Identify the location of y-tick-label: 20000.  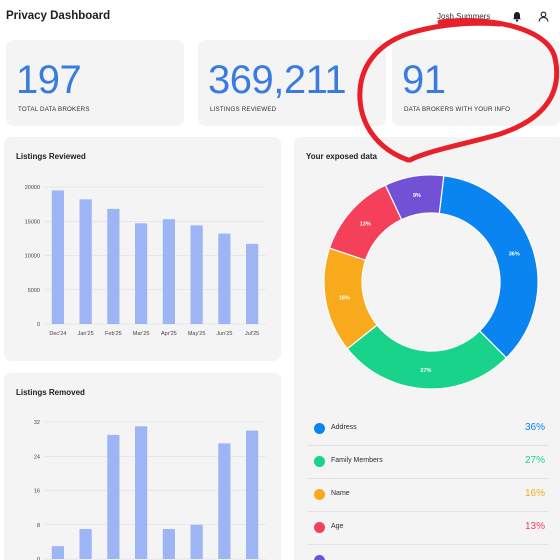
(32, 188).